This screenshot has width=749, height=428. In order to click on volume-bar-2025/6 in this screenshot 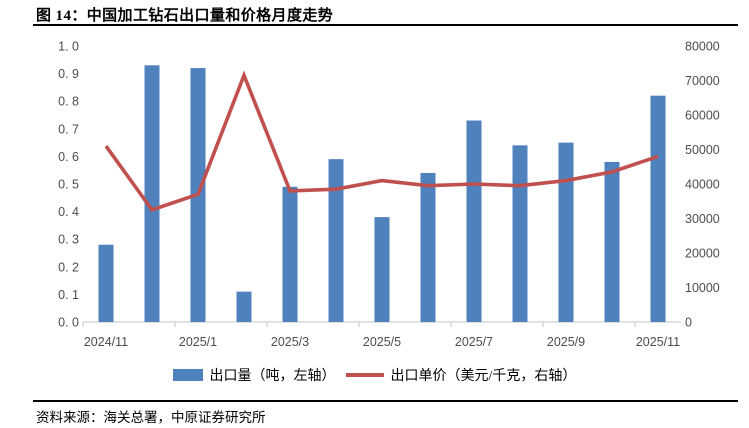, I will do `click(428, 247)`.